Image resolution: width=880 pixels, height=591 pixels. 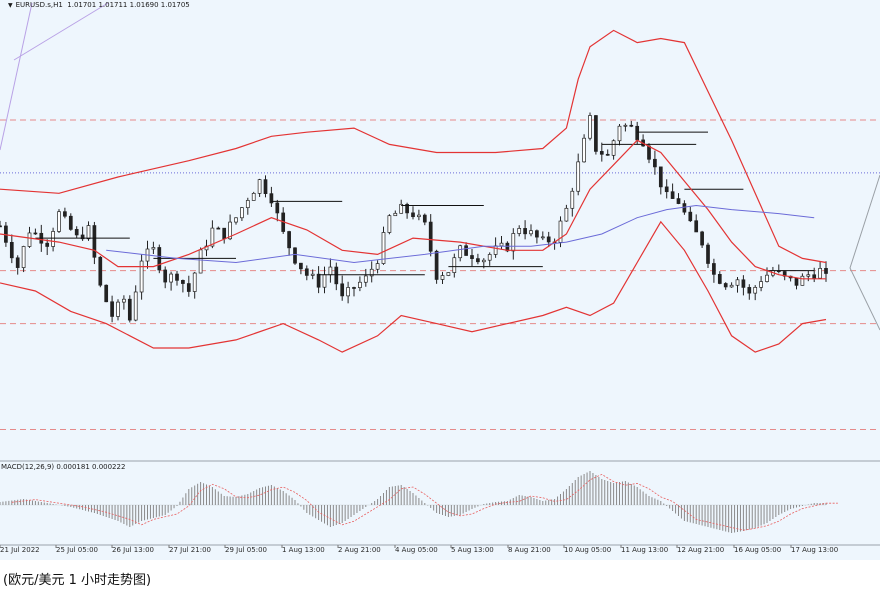 I want to click on x-tick-label: 27 Jul 21:00, so click(x=190, y=550).